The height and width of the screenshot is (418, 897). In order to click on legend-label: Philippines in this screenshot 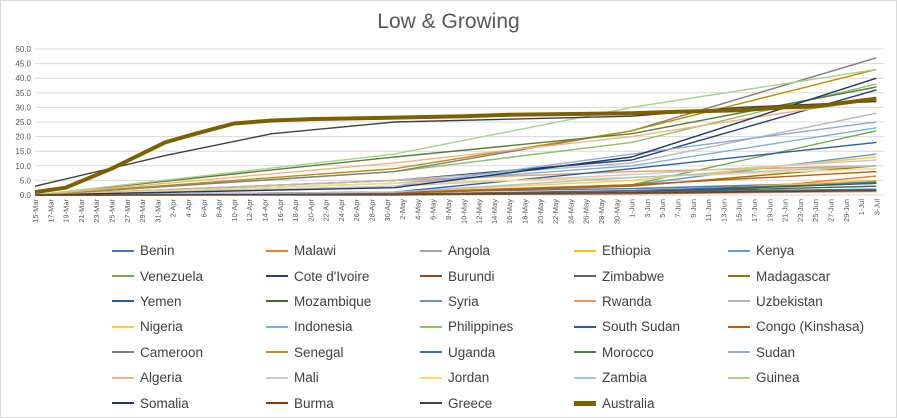, I will do `click(481, 327)`.